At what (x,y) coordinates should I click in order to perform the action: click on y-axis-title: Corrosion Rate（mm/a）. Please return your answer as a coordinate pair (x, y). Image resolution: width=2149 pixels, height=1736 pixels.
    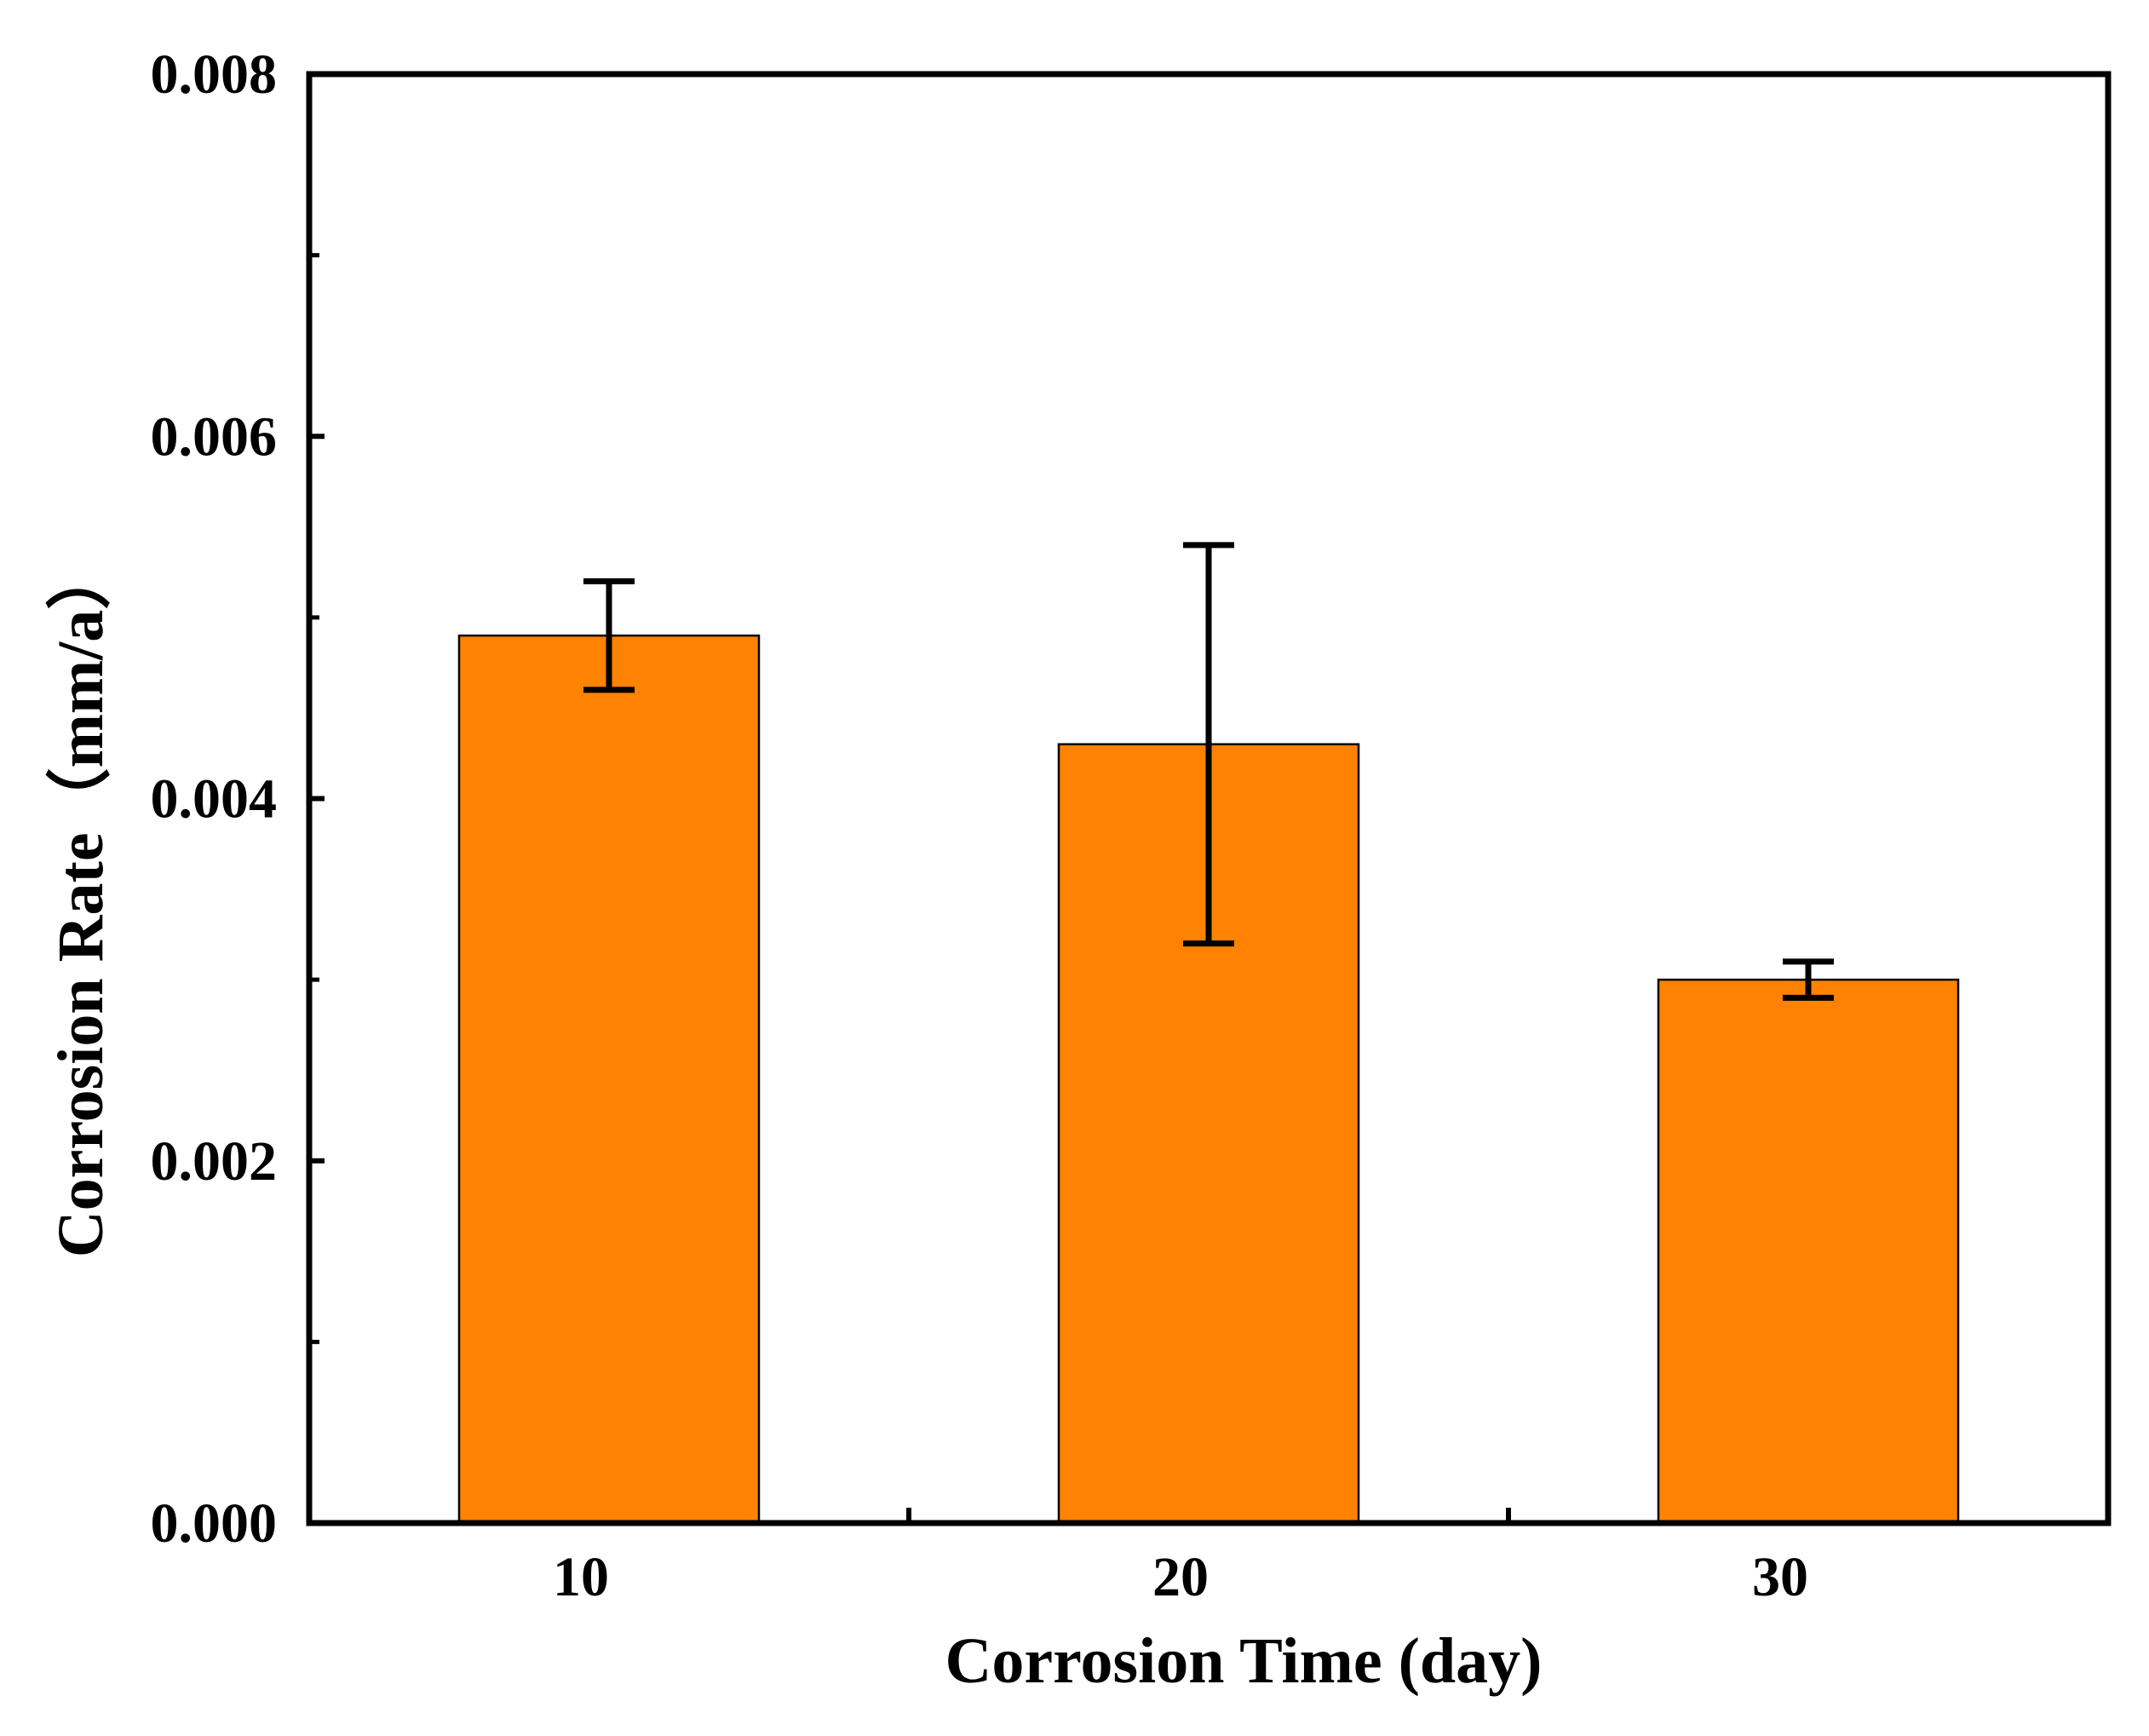
    Looking at the image, I should click on (81, 901).